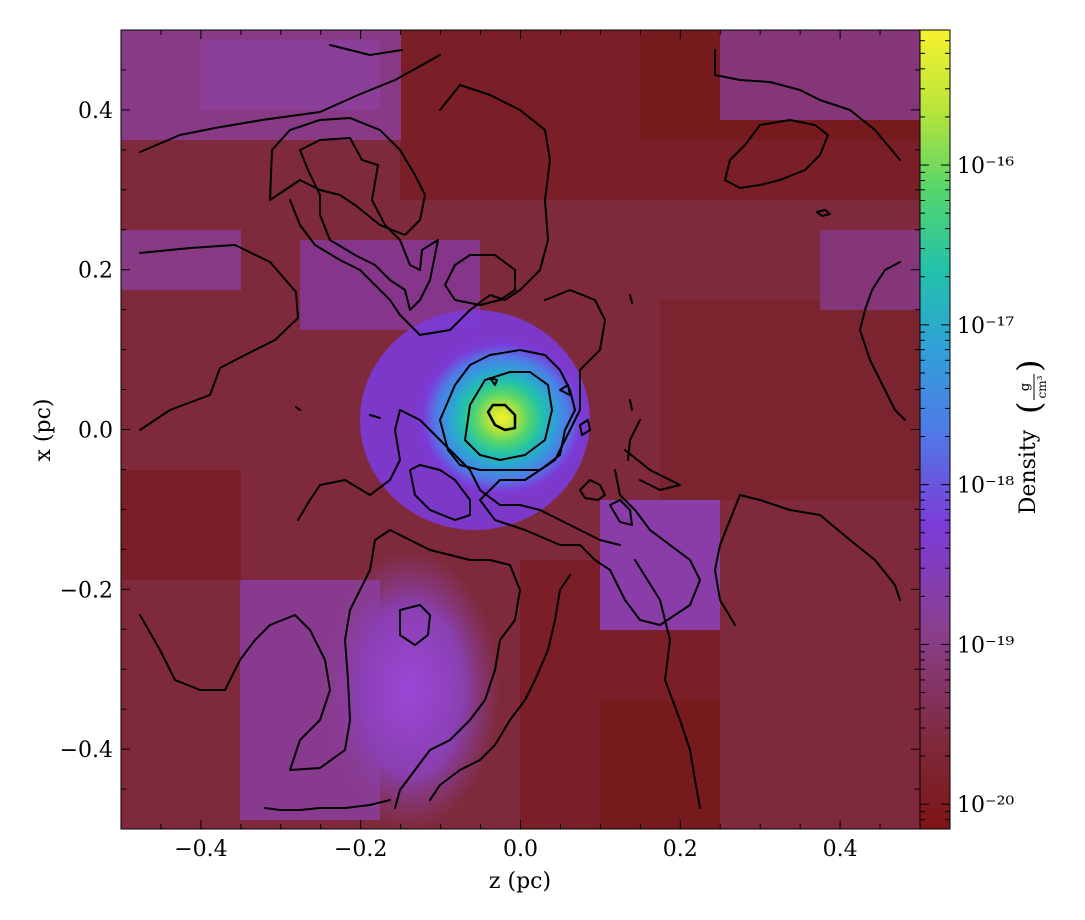  Describe the element at coordinates (680, 849) in the screenshot. I see `x-tick-label: 0.2` at that location.